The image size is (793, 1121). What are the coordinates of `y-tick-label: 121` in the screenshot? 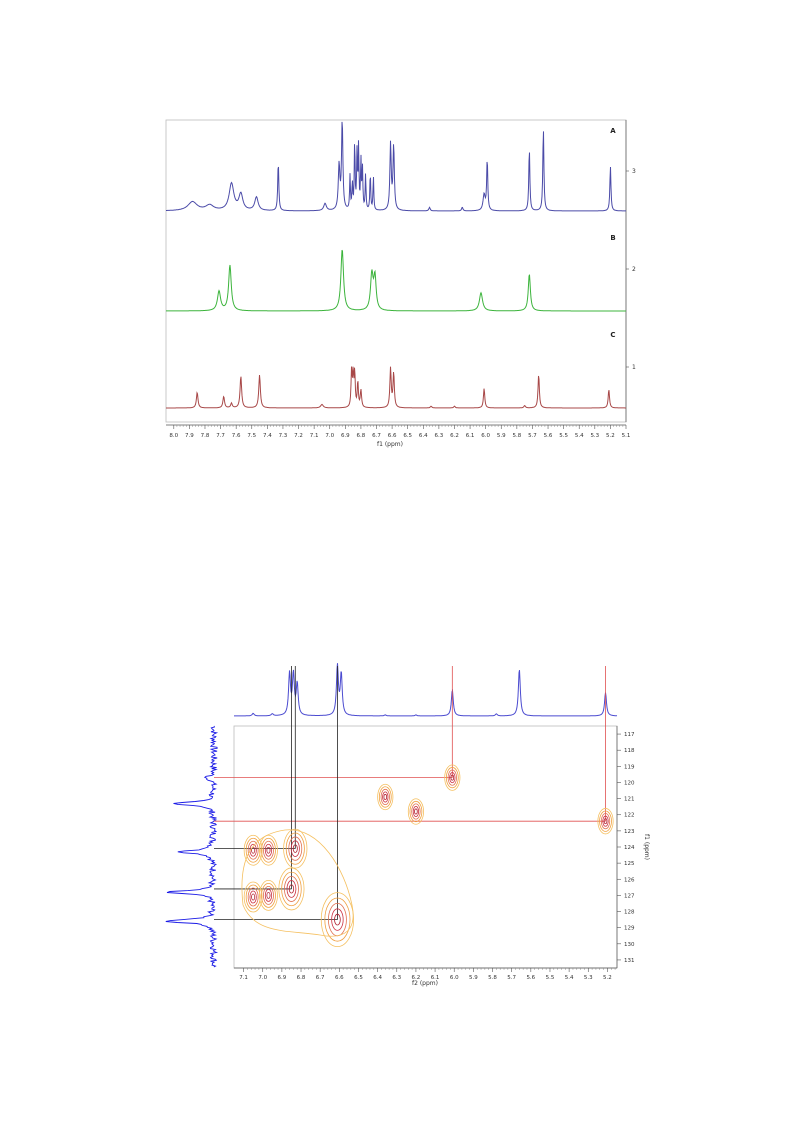 It's located at (629, 800).